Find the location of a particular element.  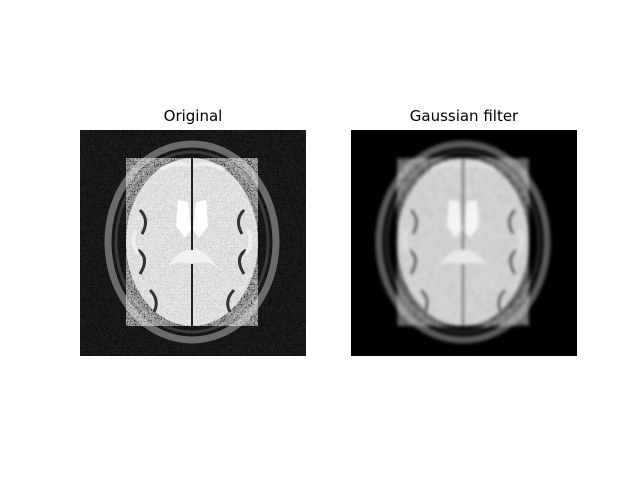

panel-title-original: Original is located at coordinates (193, 116).